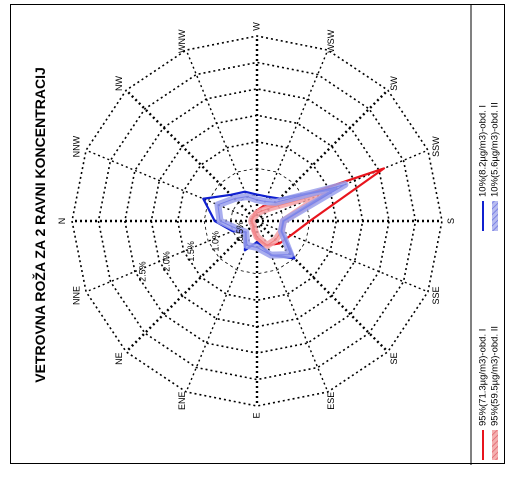 This screenshot has width=505, height=487. I want to click on legend-label-2: 10%(8.2µg/m3)-obd. I, so click(483, 151).